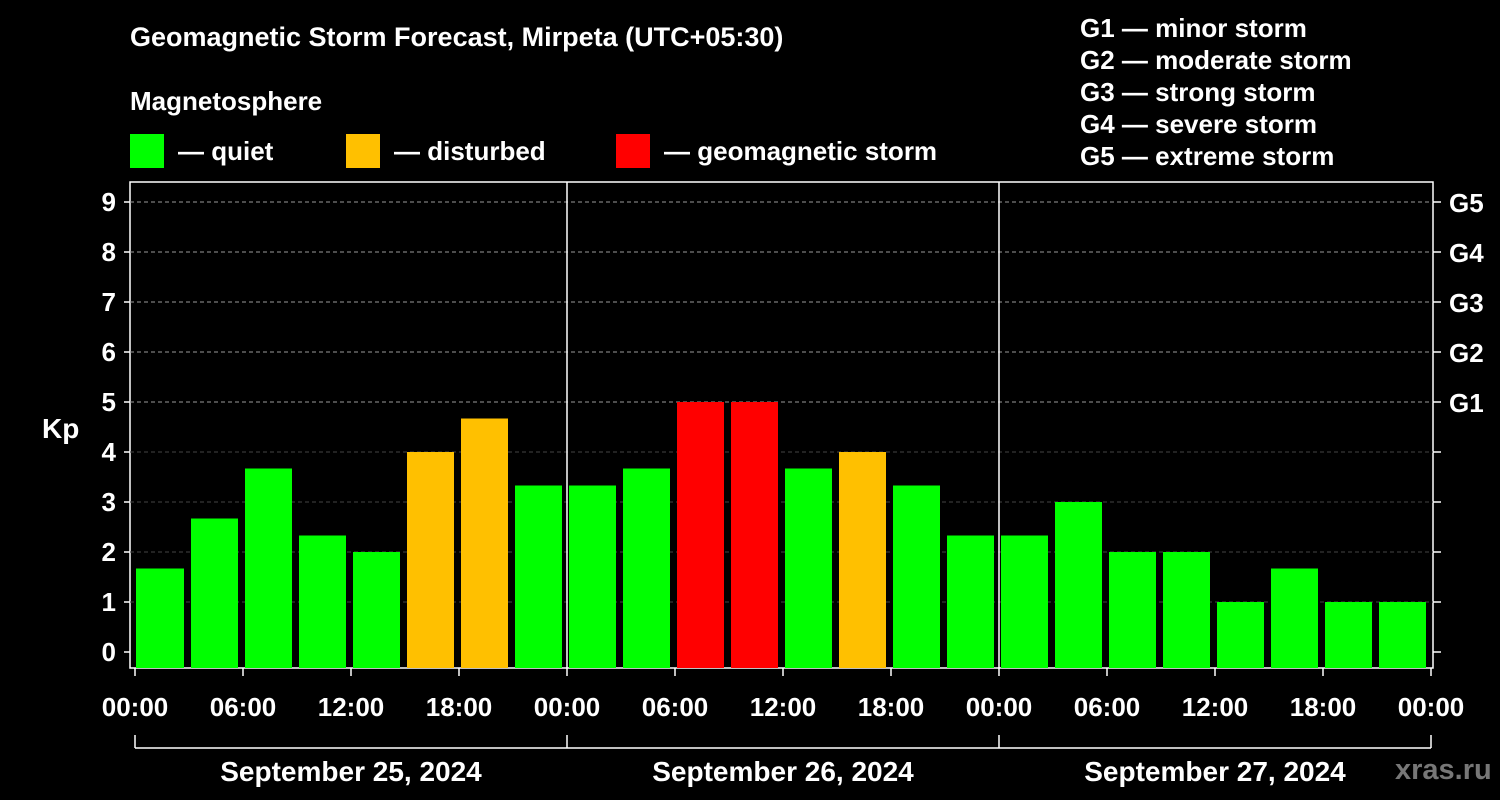  What do you see at coordinates (226, 101) in the screenshot?
I see `legend-heading: Magnetosphere` at bounding box center [226, 101].